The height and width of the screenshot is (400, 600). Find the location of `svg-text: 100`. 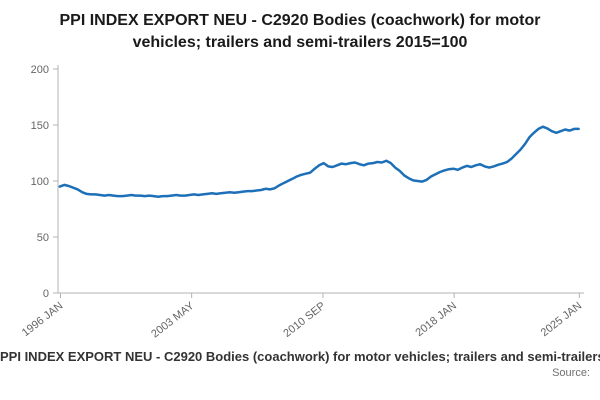

svg-text: 100 is located at coordinates (40, 182).